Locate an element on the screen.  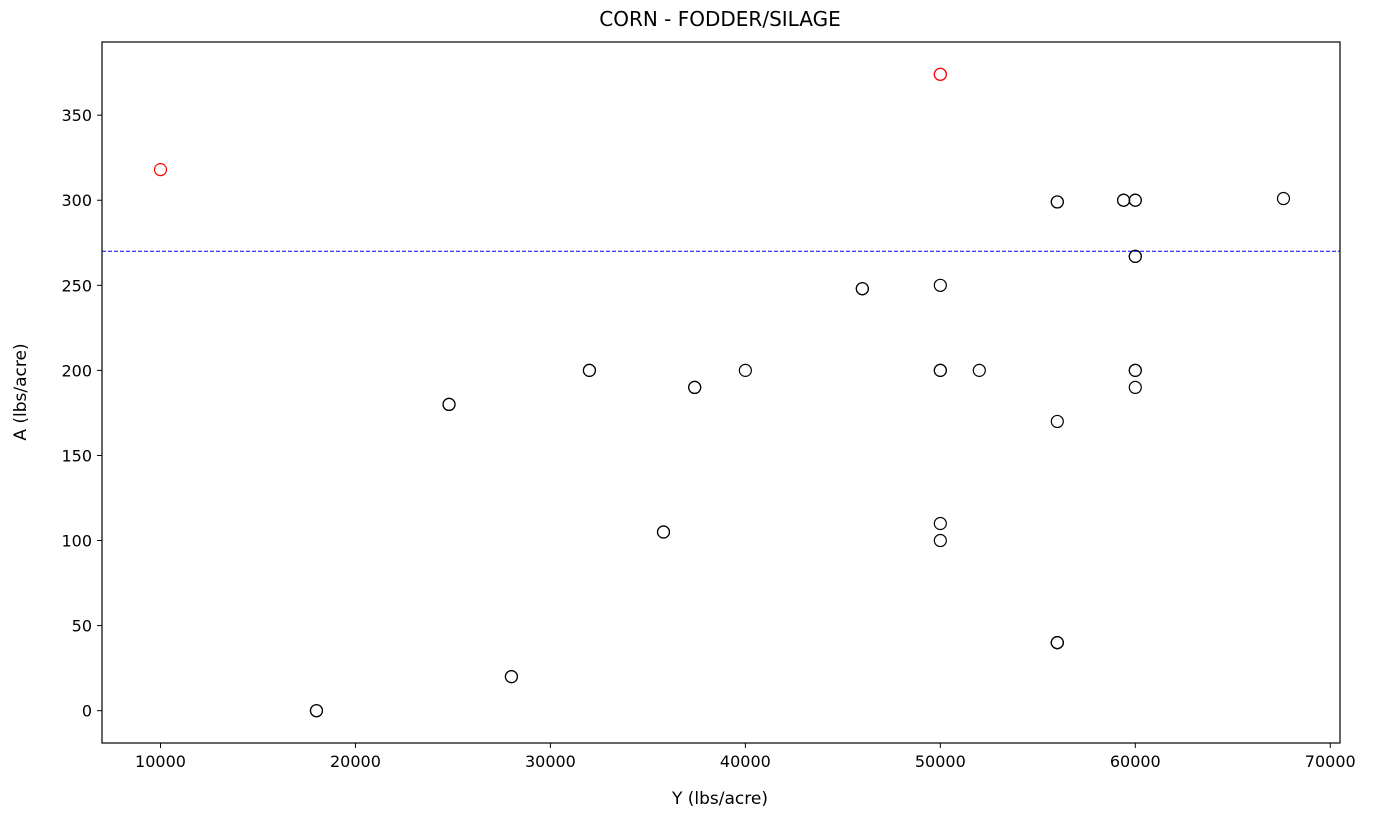
x-tick-label: 10000 is located at coordinates (160, 761).